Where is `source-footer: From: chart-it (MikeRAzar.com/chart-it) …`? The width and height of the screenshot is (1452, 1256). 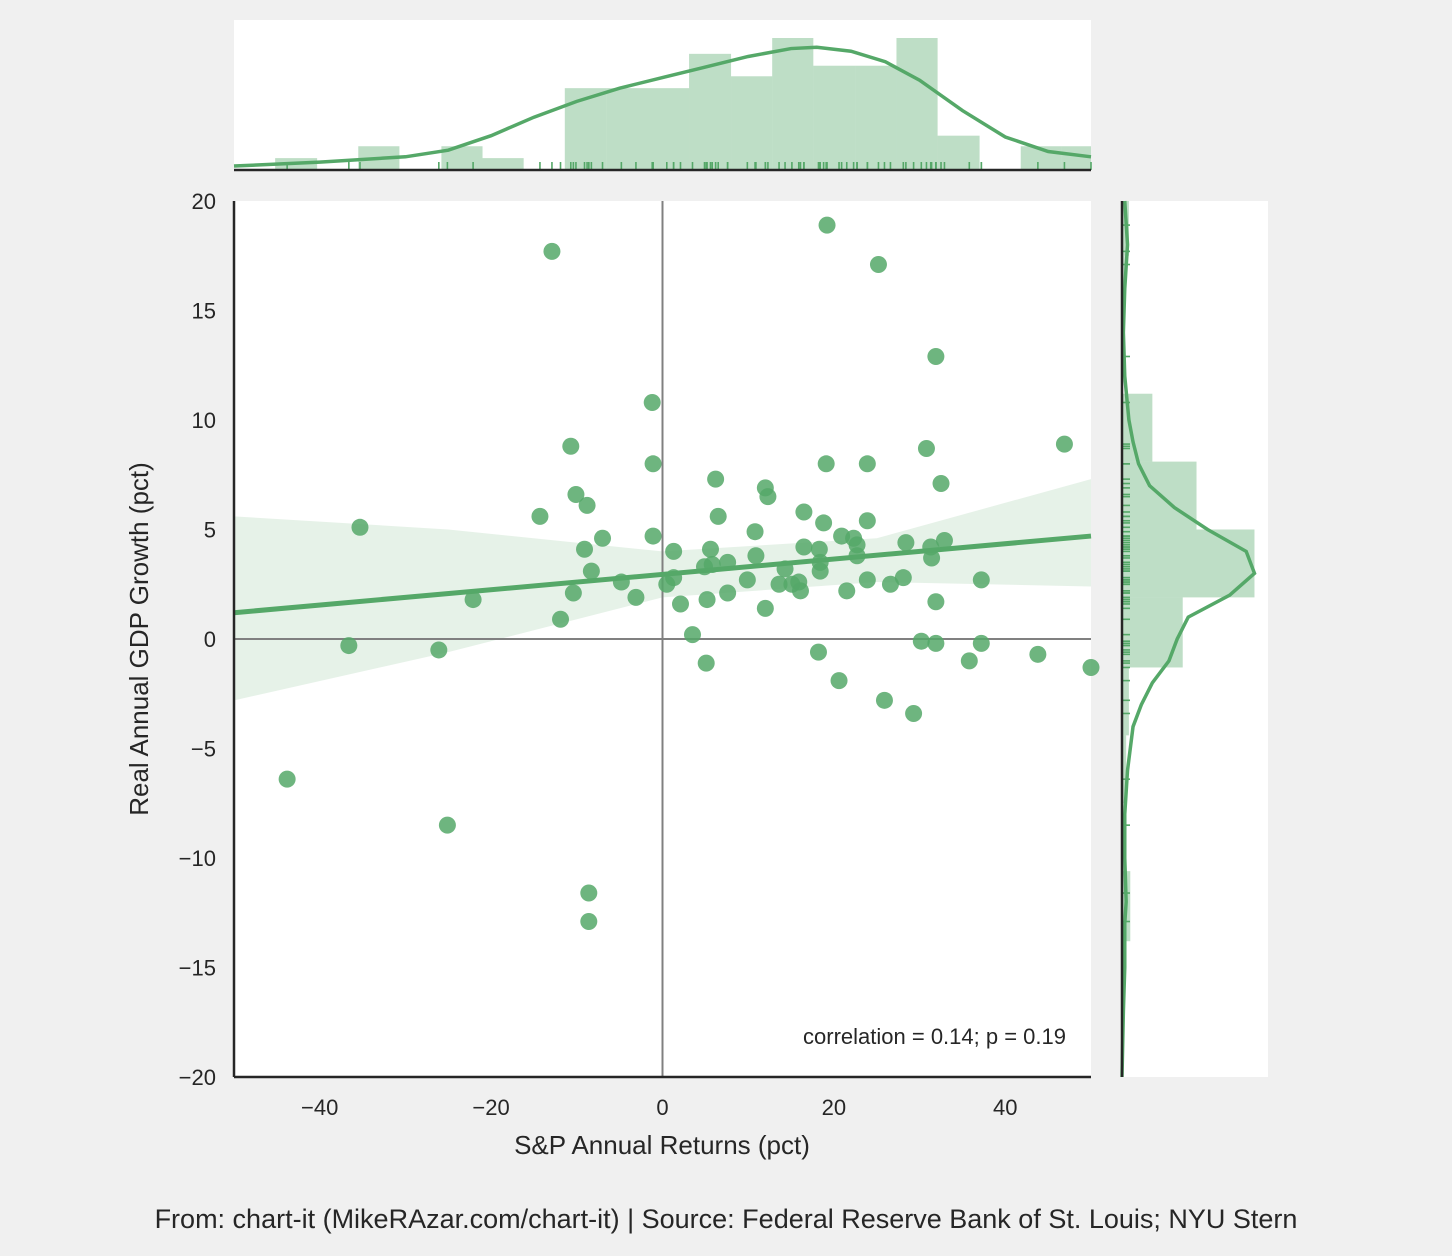
source-footer: From: chart-it (MikeRAzar.com/chart-it) … is located at coordinates (726, 1219).